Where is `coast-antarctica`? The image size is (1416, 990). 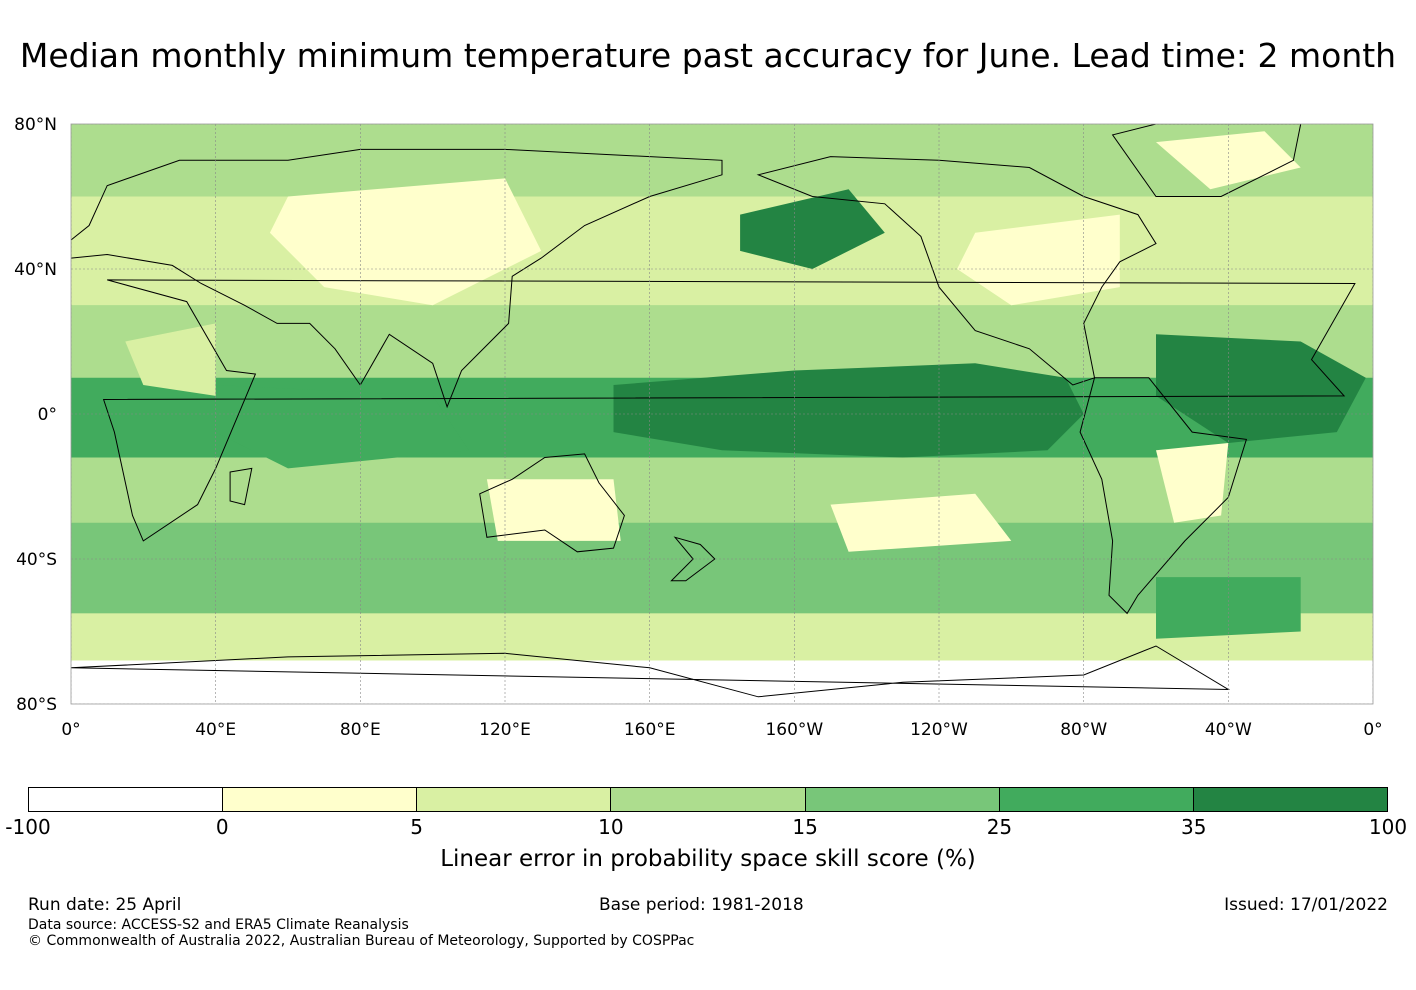
coast-antarctica is located at coordinates (651, 671).